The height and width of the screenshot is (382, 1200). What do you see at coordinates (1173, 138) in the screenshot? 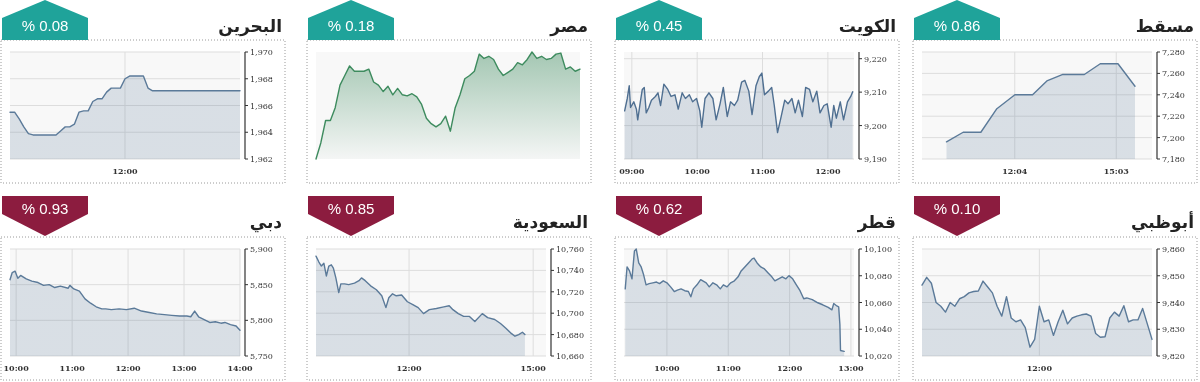
I see `y-tick-label: 7,200` at bounding box center [1173, 138].